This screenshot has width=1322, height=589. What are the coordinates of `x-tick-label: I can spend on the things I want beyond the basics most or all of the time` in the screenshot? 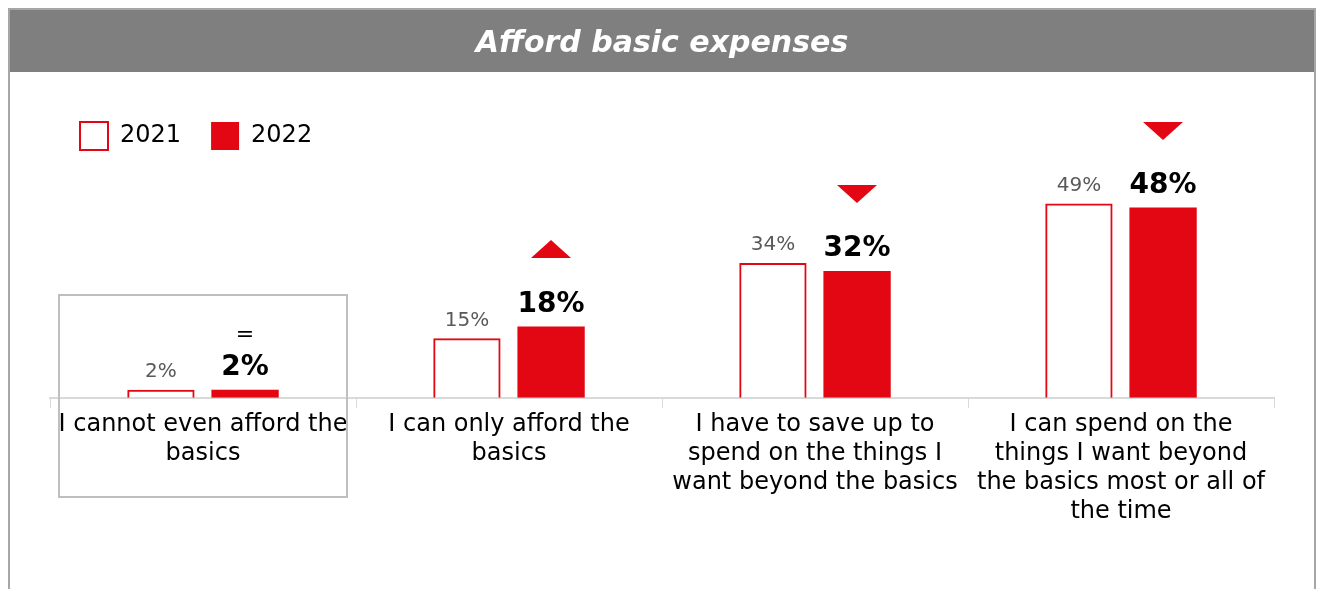 It's located at (1121, 466).